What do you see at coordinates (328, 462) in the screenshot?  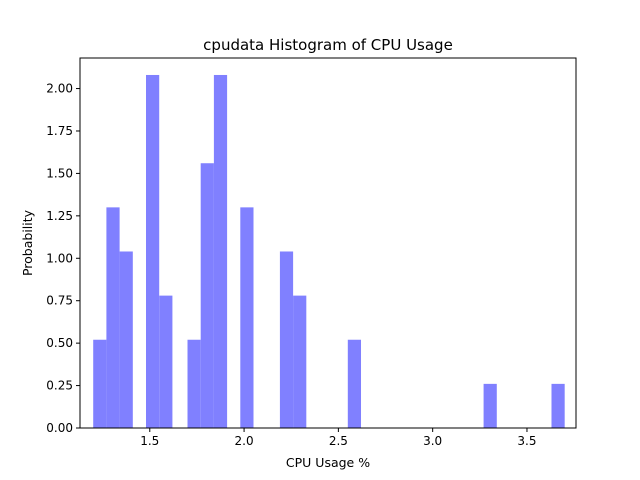 I see `x-axis-label: CPU Usage %` at bounding box center [328, 462].